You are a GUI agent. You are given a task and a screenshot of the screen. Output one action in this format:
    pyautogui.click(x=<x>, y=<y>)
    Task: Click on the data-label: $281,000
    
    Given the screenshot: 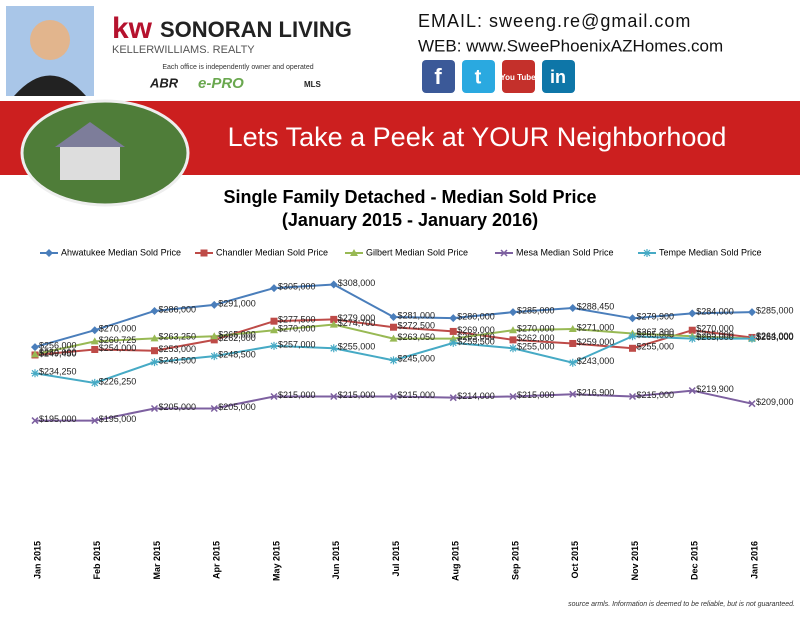 What is the action you would take?
    pyautogui.click(x=417, y=315)
    